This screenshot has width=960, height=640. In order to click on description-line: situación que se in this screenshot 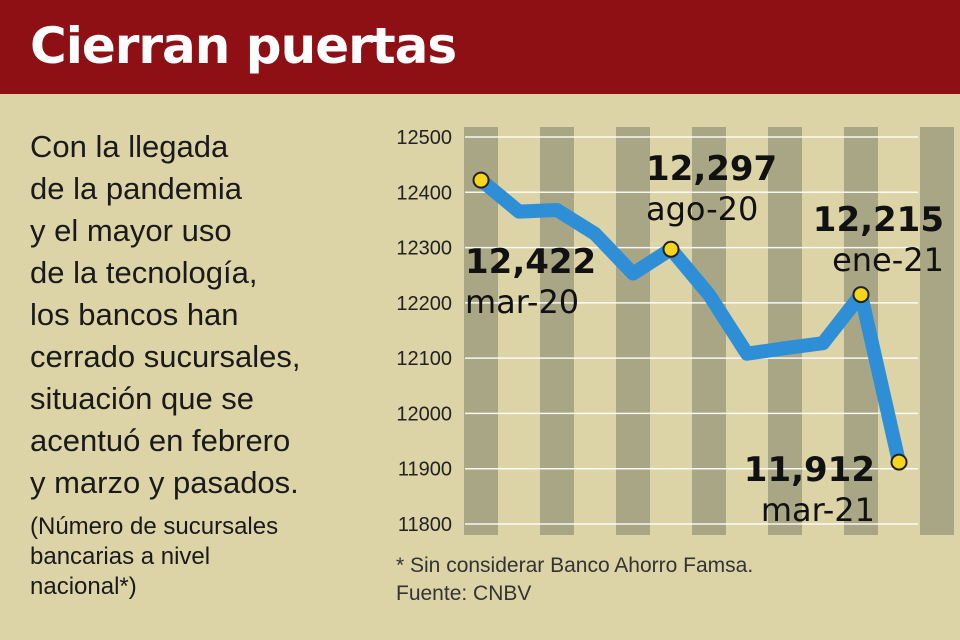, I will do `click(142, 398)`.